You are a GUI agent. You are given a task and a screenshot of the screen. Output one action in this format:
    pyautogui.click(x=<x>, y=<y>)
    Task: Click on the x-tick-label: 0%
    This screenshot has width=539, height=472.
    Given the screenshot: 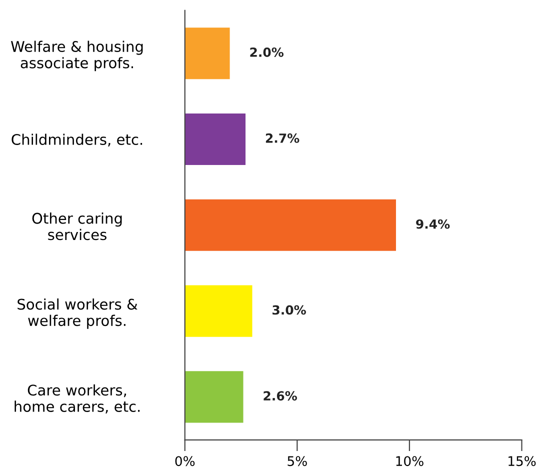 What is the action you would take?
    pyautogui.click(x=185, y=461)
    